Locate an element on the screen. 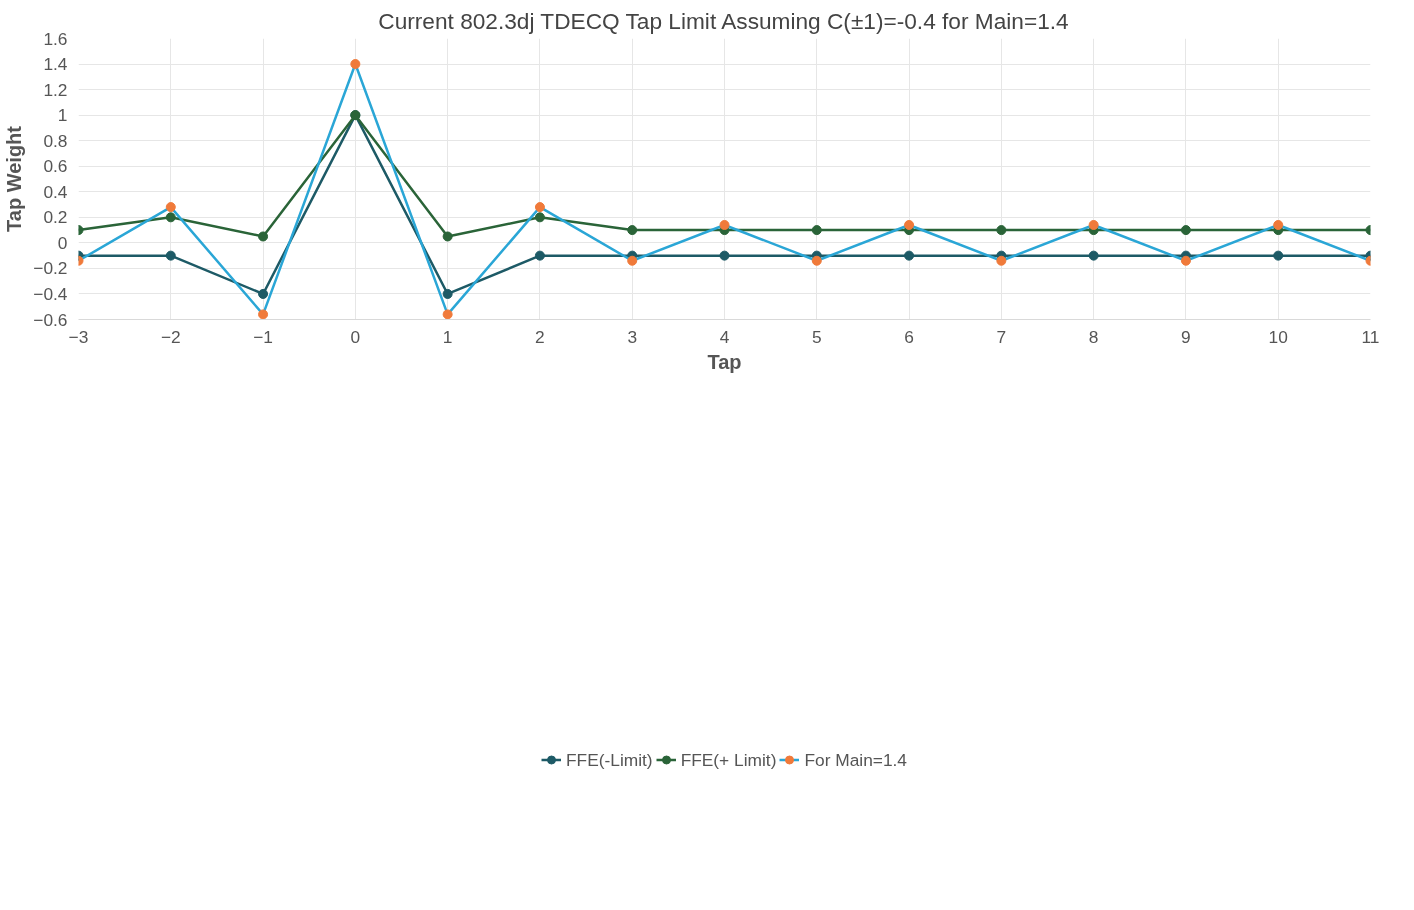 This screenshot has width=1414, height=910. x-tick-label: −3 is located at coordinates (78, 336).